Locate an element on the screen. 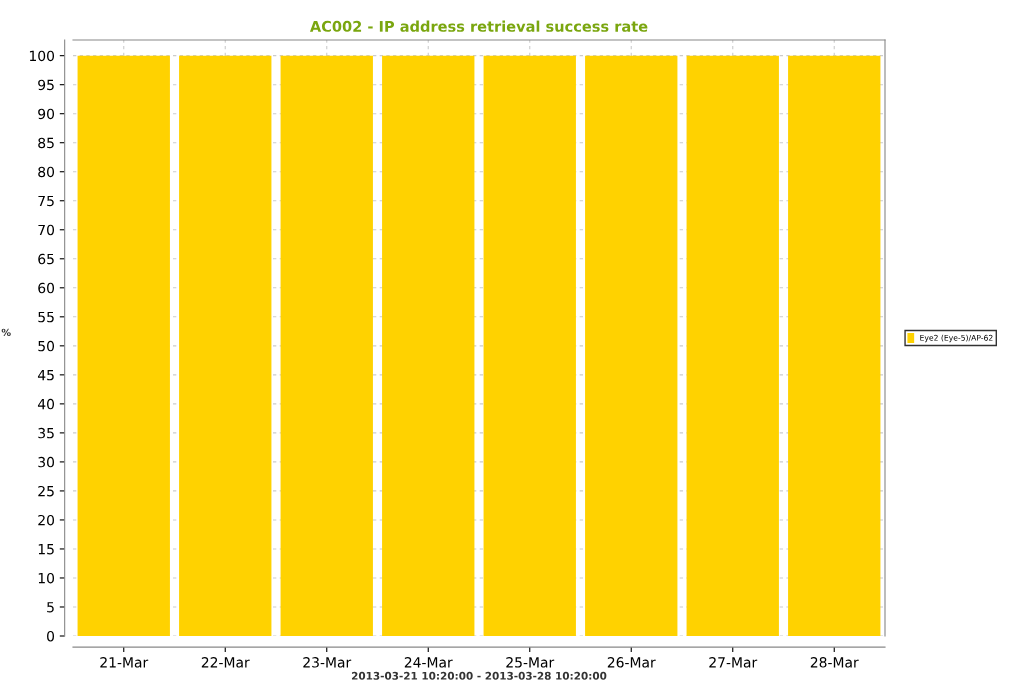 This screenshot has width=1028, height=689. y-tick-label: 65 is located at coordinates (46, 259).